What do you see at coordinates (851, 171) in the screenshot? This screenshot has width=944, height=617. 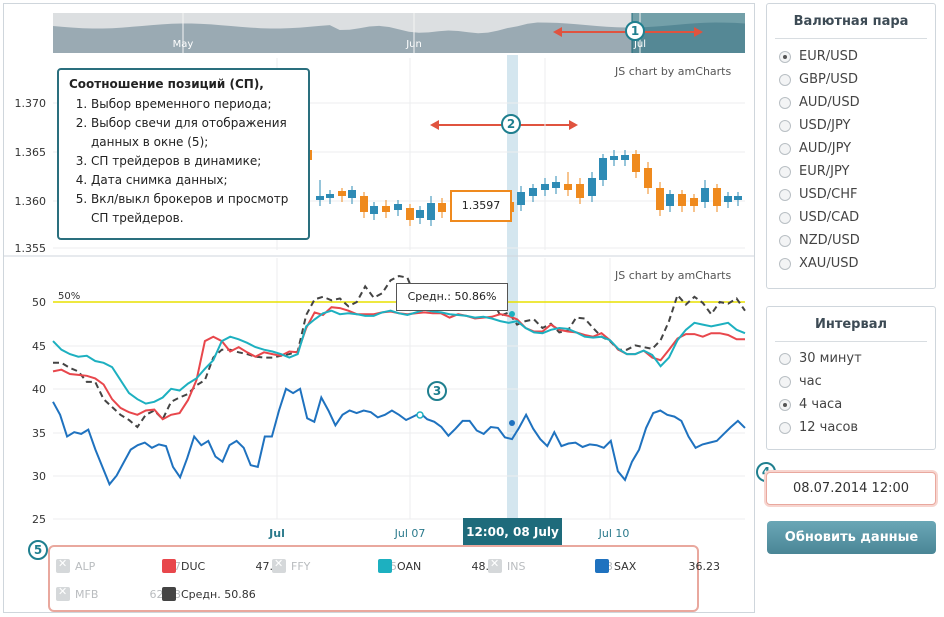 I see `currency-option: EUR/JPY` at bounding box center [851, 171].